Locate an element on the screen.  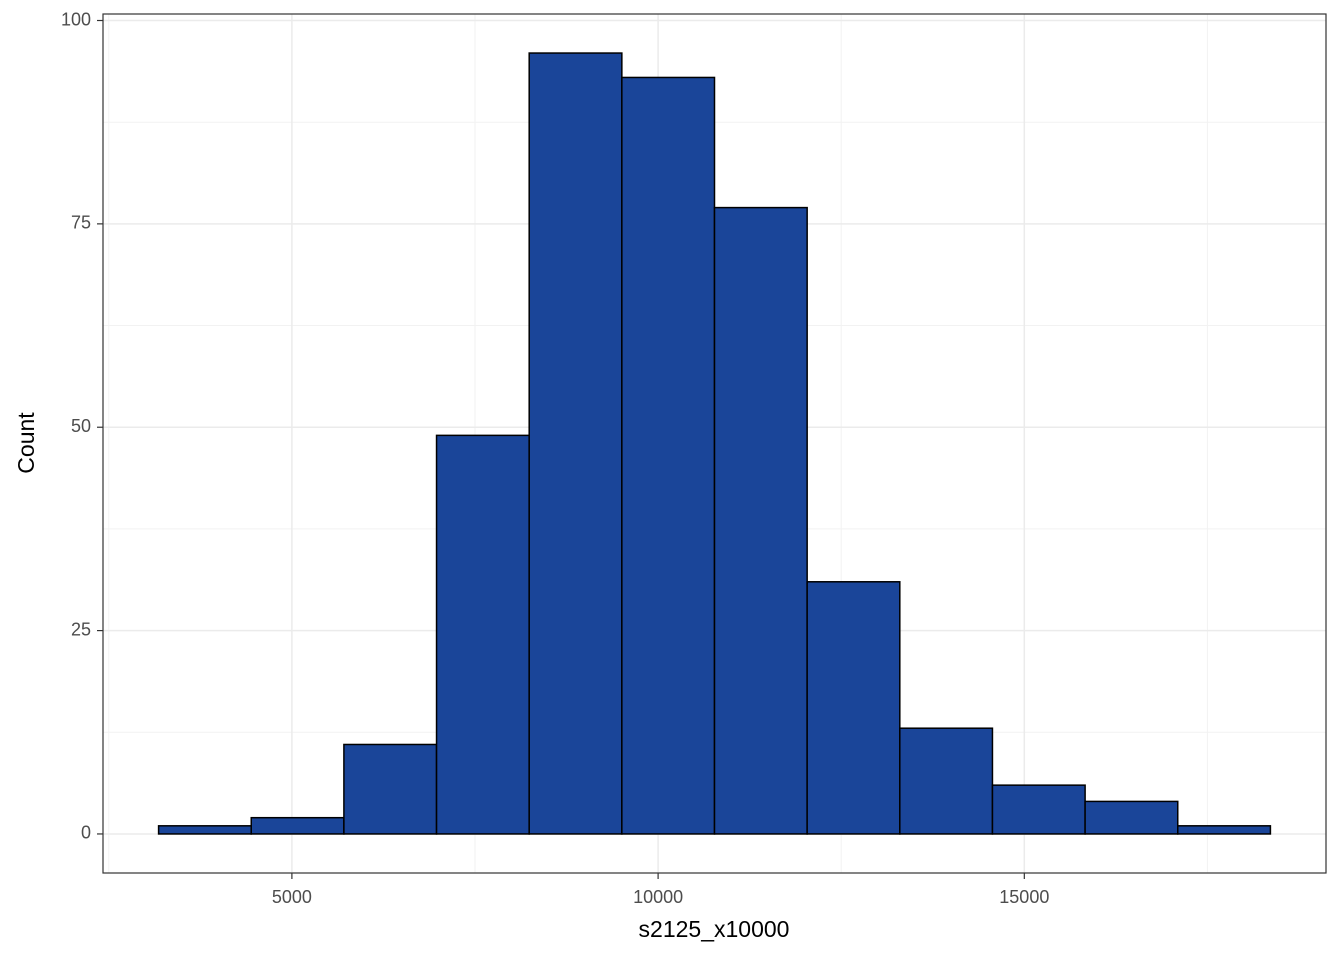
x-axis-title: s2125_x10000 is located at coordinates (714, 929).